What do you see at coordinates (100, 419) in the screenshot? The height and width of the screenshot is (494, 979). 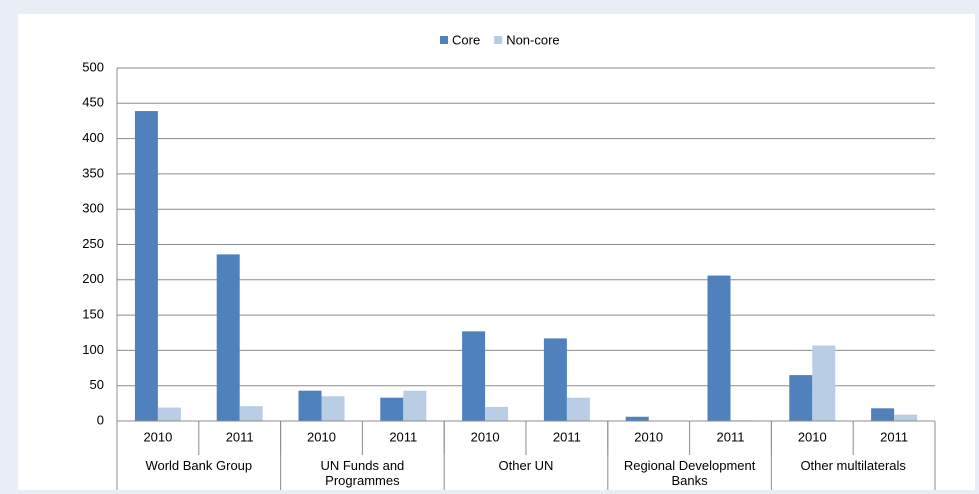 I see `y-tick-label: 0` at bounding box center [100, 419].